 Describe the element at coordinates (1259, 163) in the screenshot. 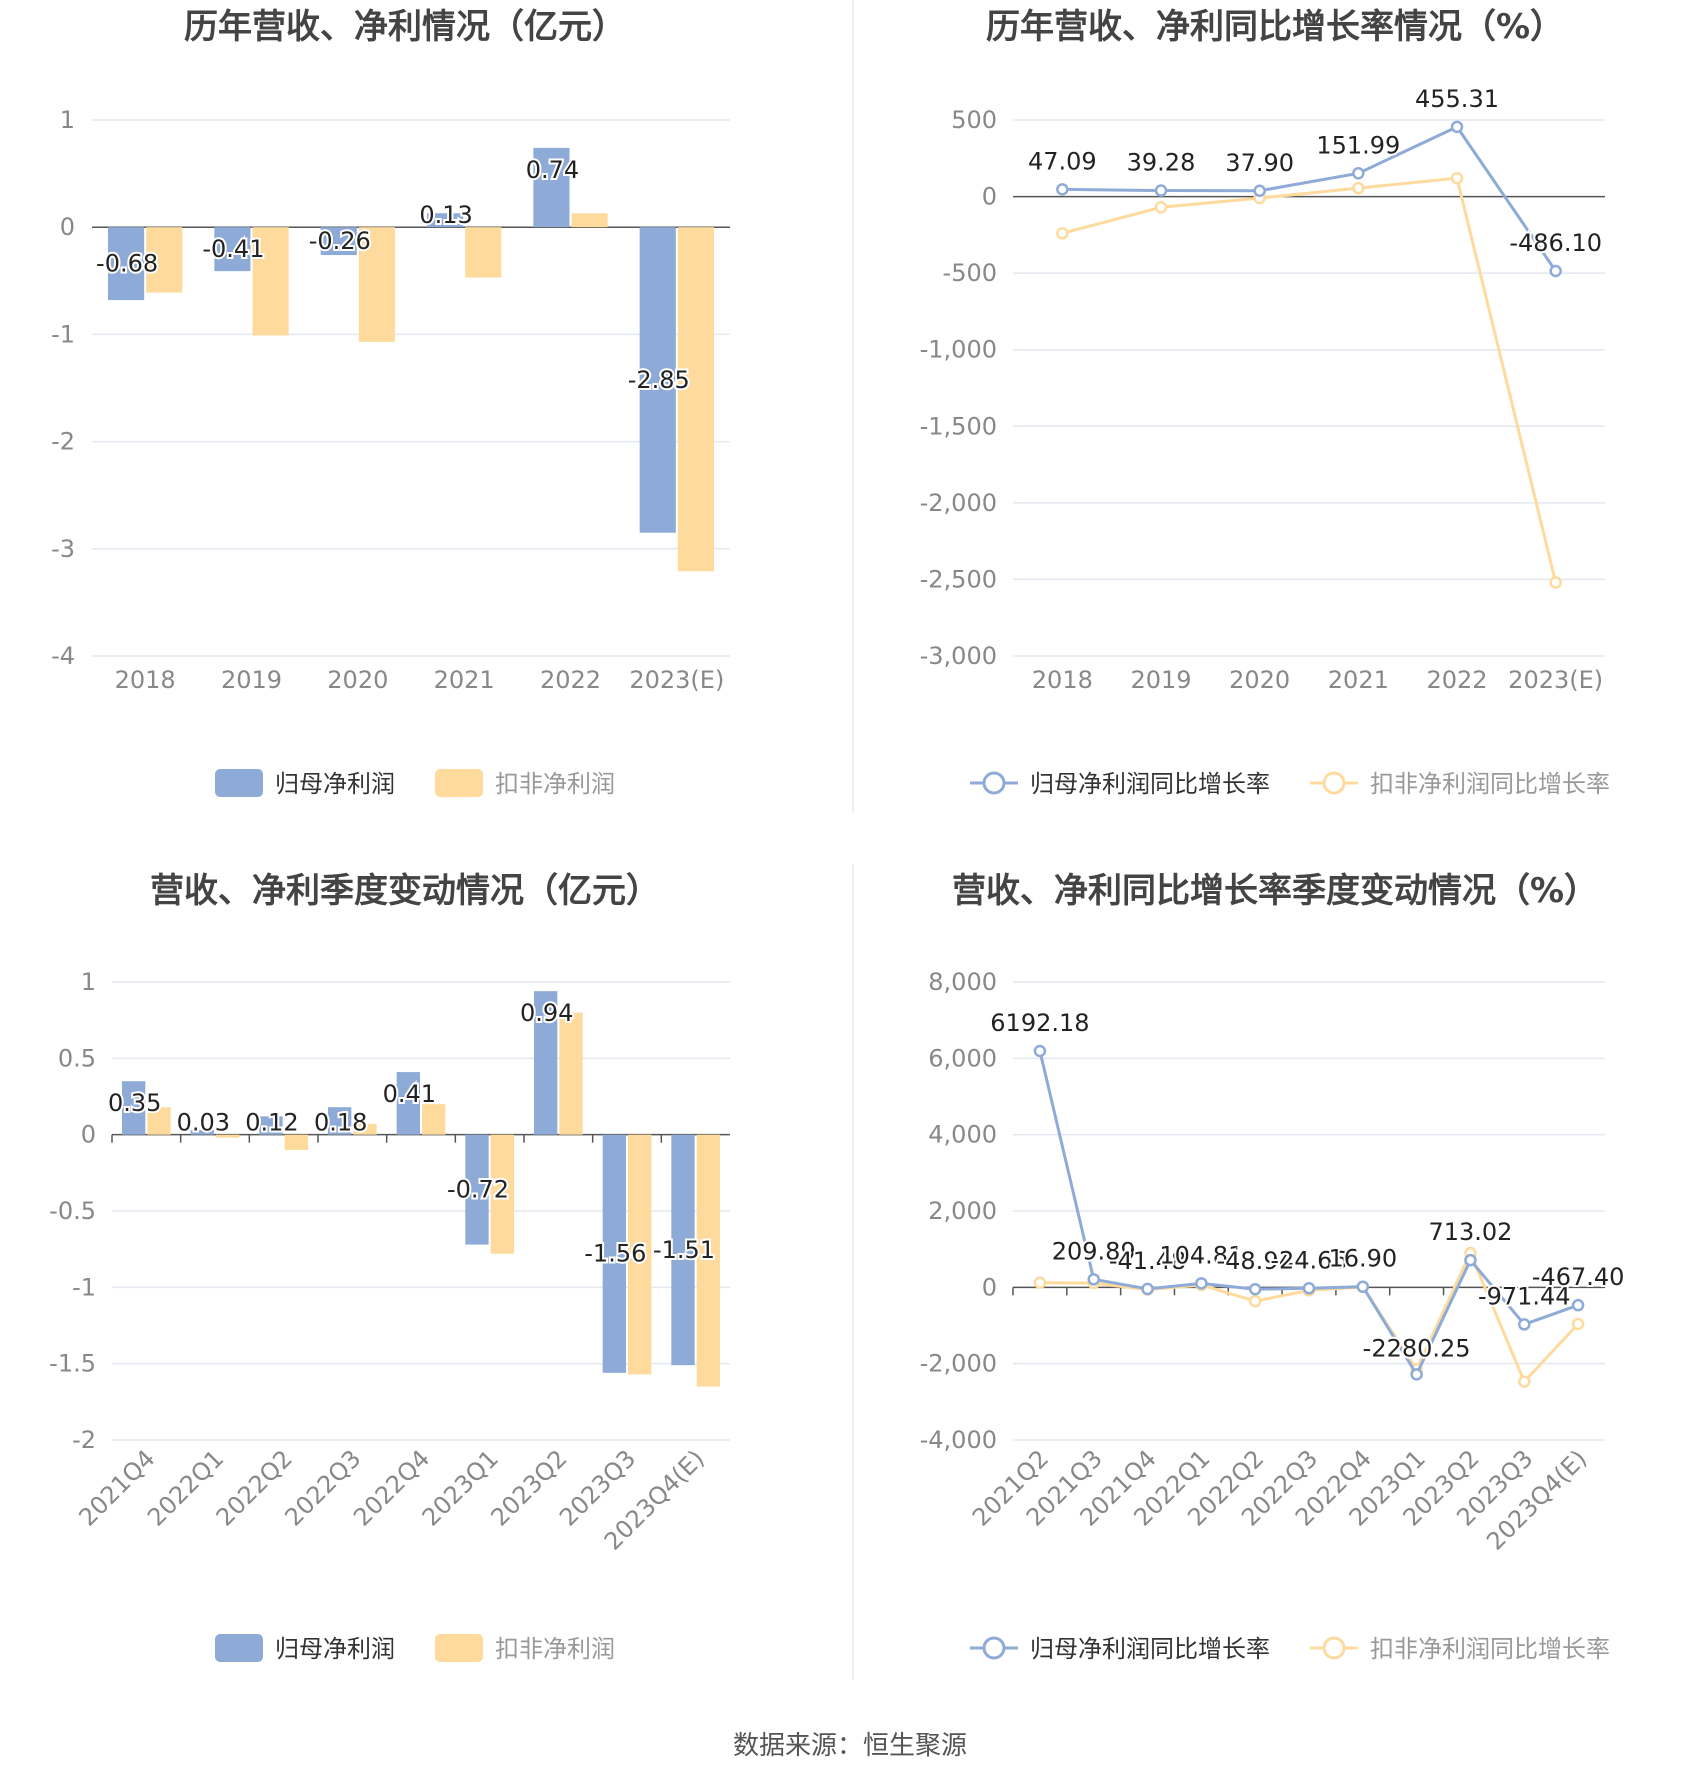

I see `data-label: 37.90` at that location.